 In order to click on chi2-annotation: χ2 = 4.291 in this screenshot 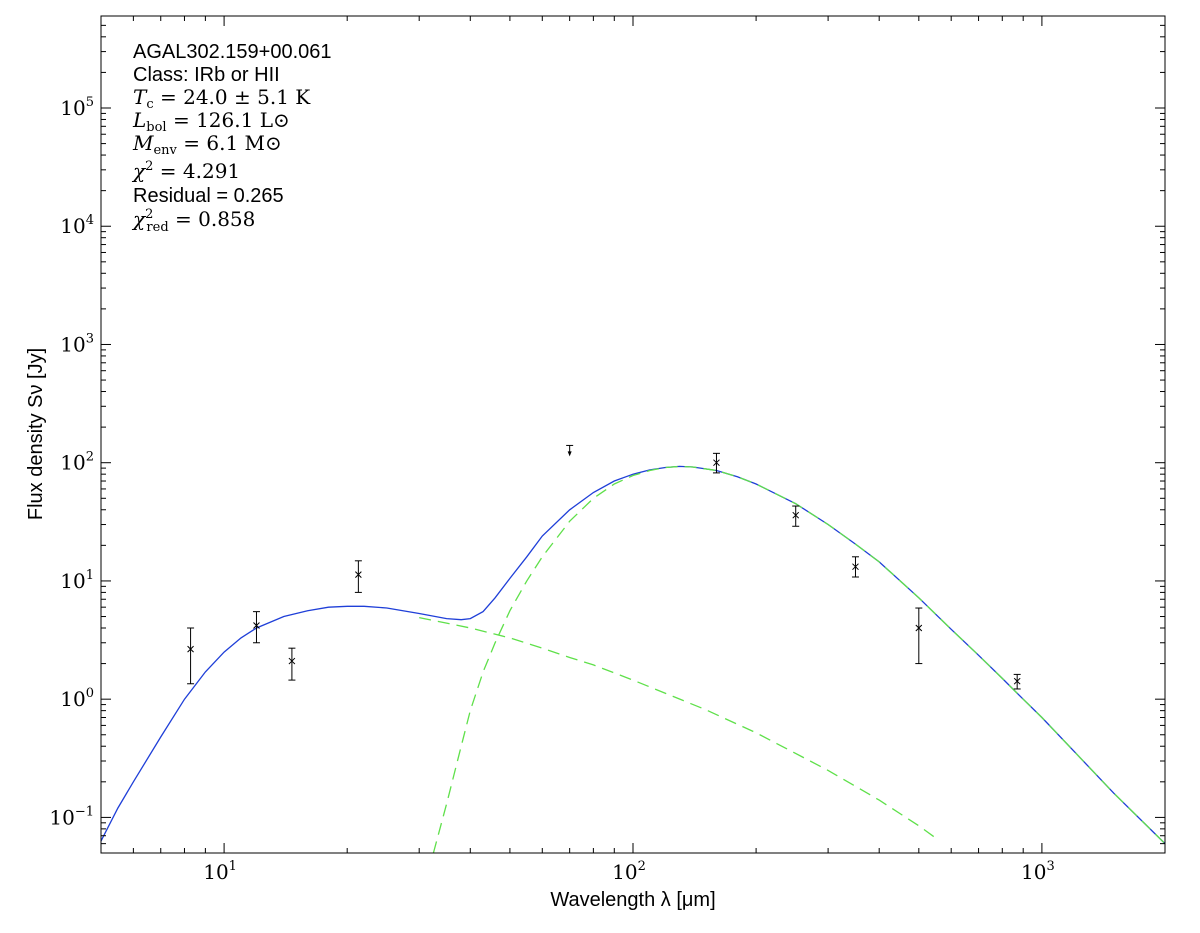, I will do `click(185, 171)`.